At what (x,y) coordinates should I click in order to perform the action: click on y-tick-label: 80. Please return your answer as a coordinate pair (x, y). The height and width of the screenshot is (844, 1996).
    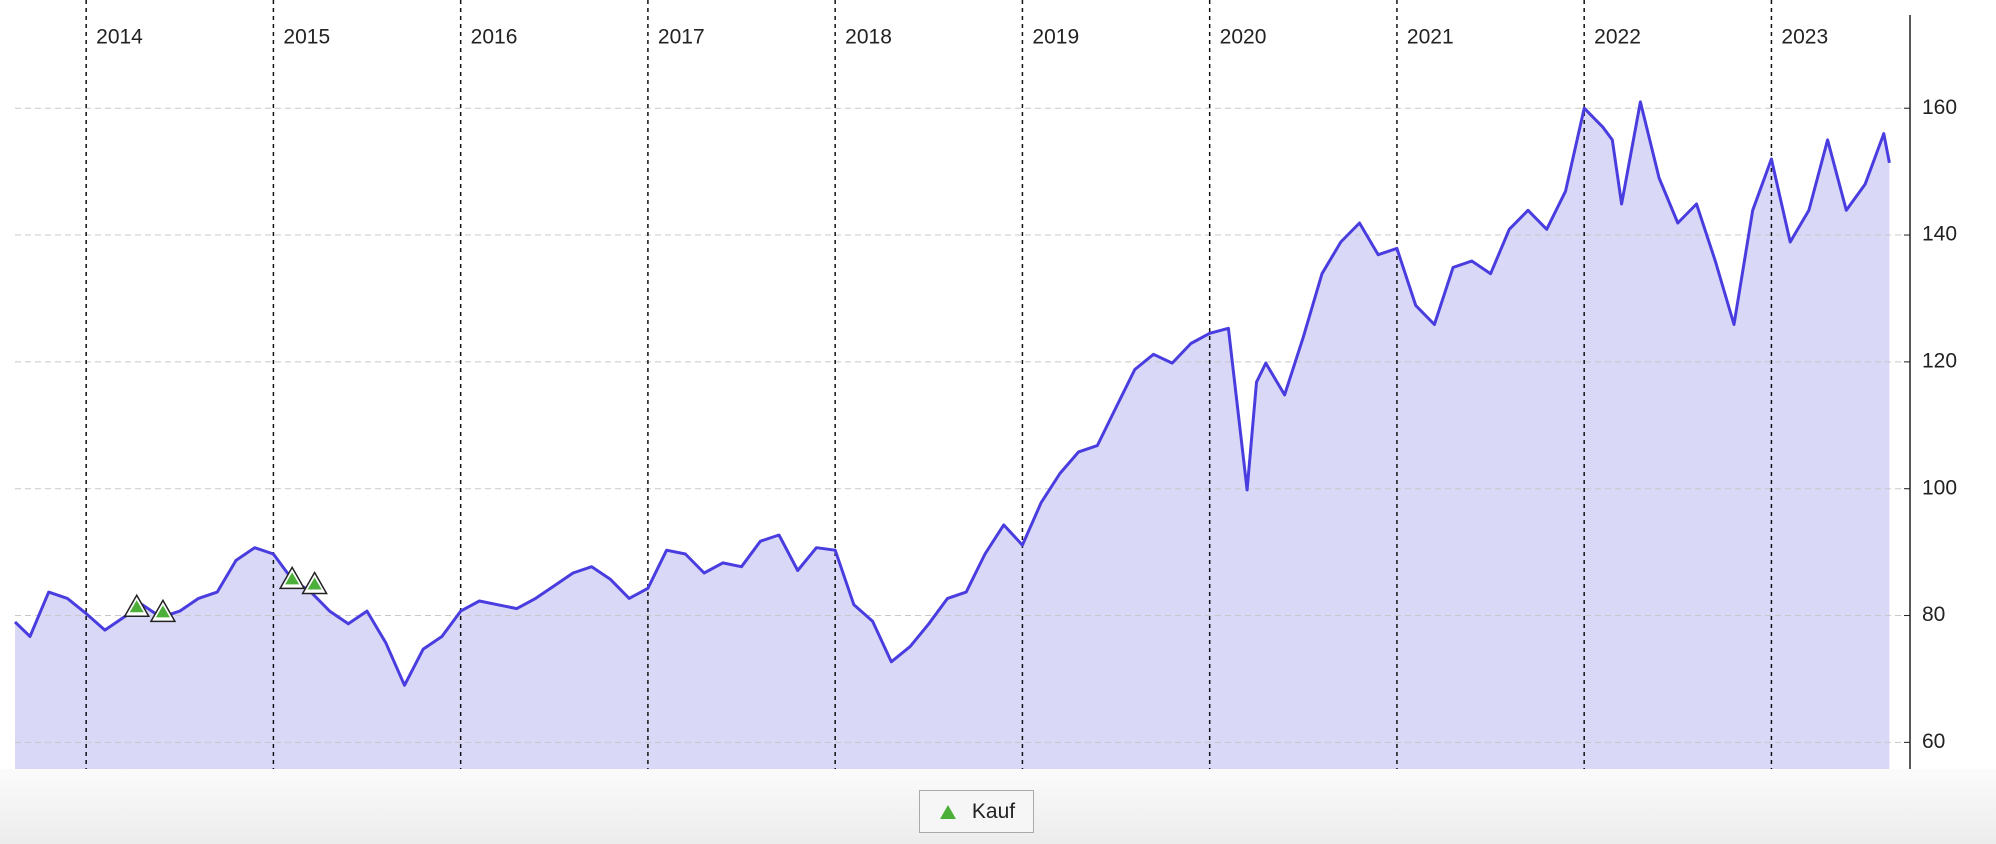
    Looking at the image, I should click on (1933, 614).